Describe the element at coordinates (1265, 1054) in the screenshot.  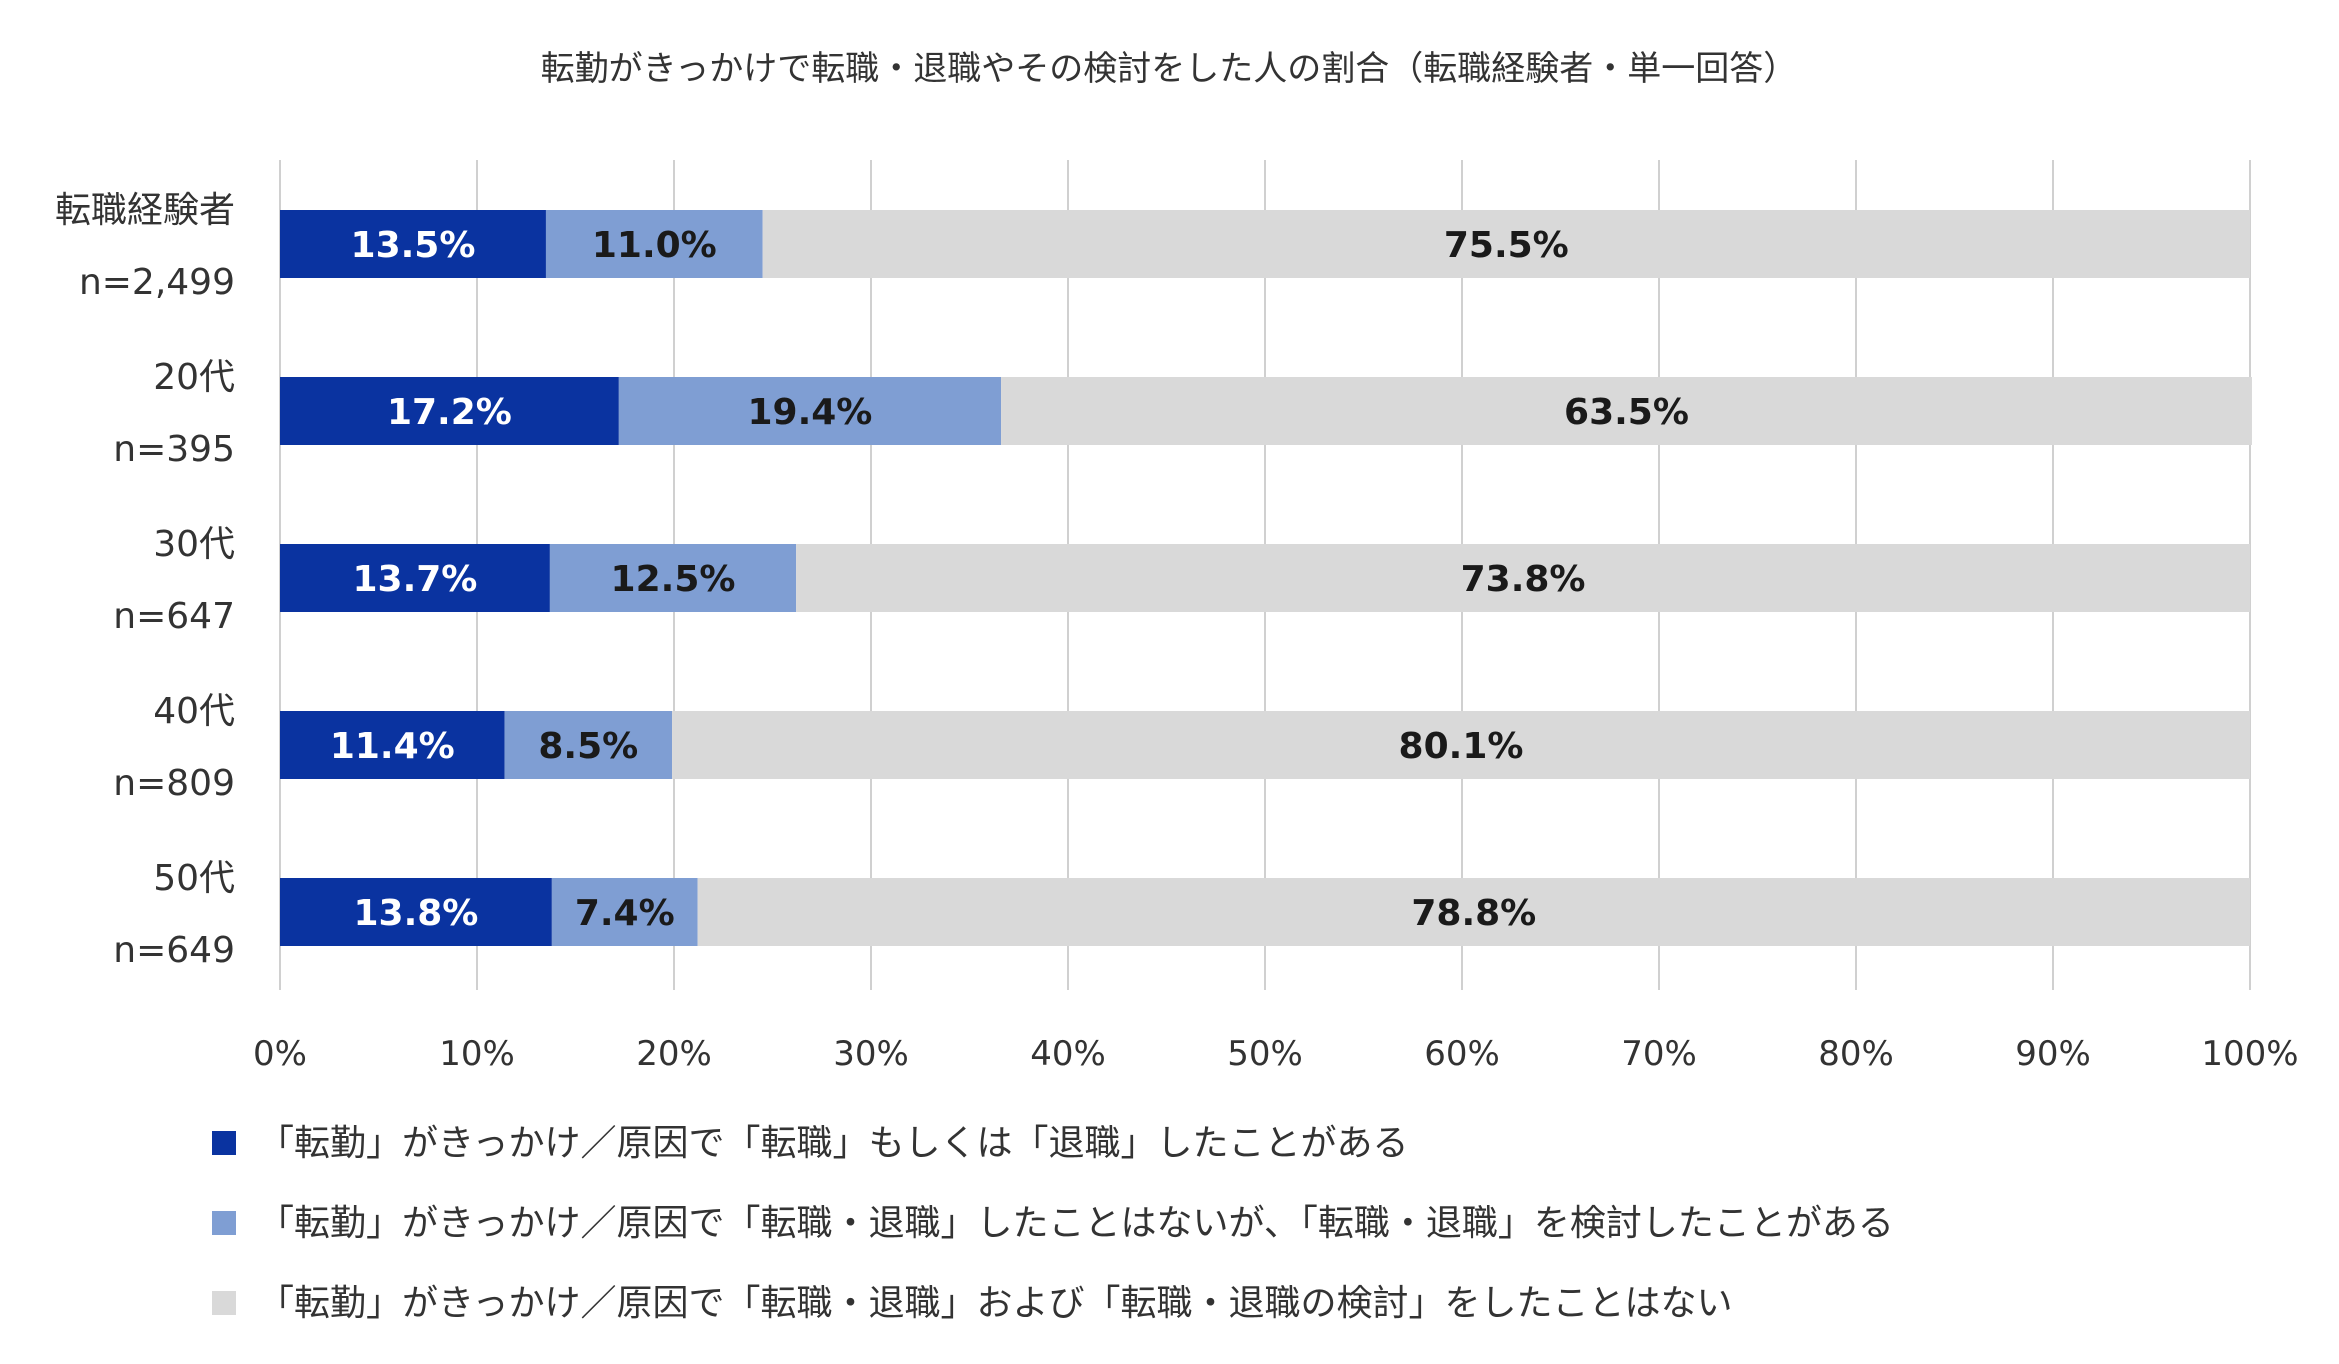
I see `x-tick-label: 50%` at that location.